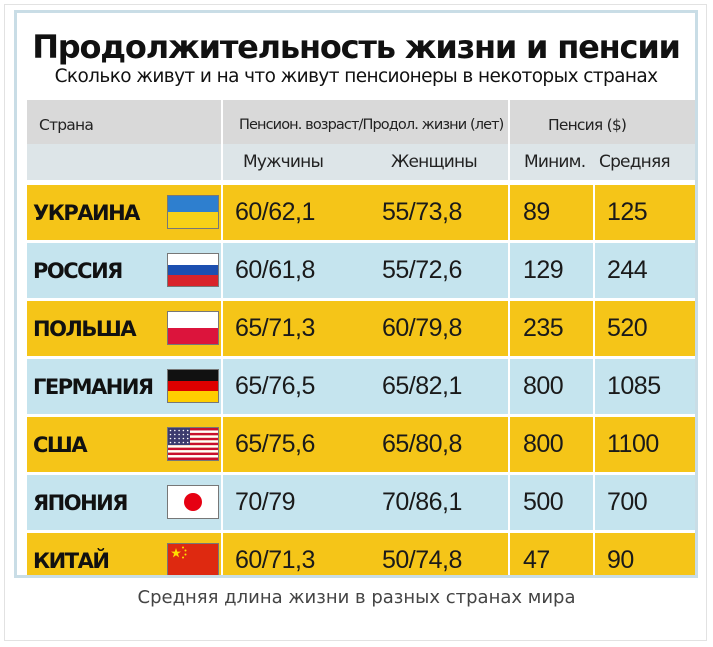 This screenshot has width=713, height=647. What do you see at coordinates (361, 444) in the screenshot?
I see `table-row: США 65/75,6 65/80,8 800 1100` at bounding box center [361, 444].